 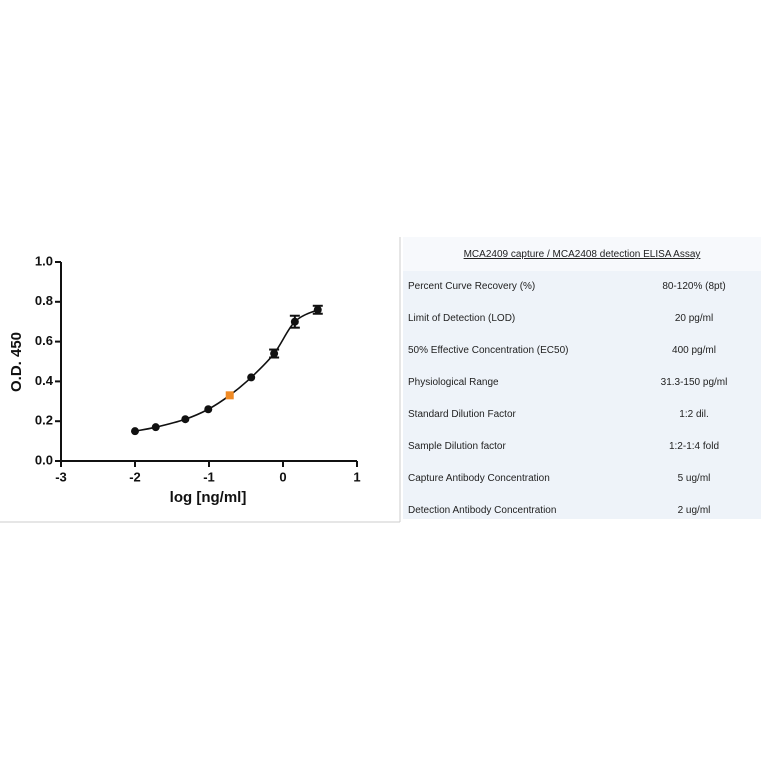 I want to click on table-row: Percent Curve Recovery (%) 80-120% (8pt), so click(x=582, y=287).